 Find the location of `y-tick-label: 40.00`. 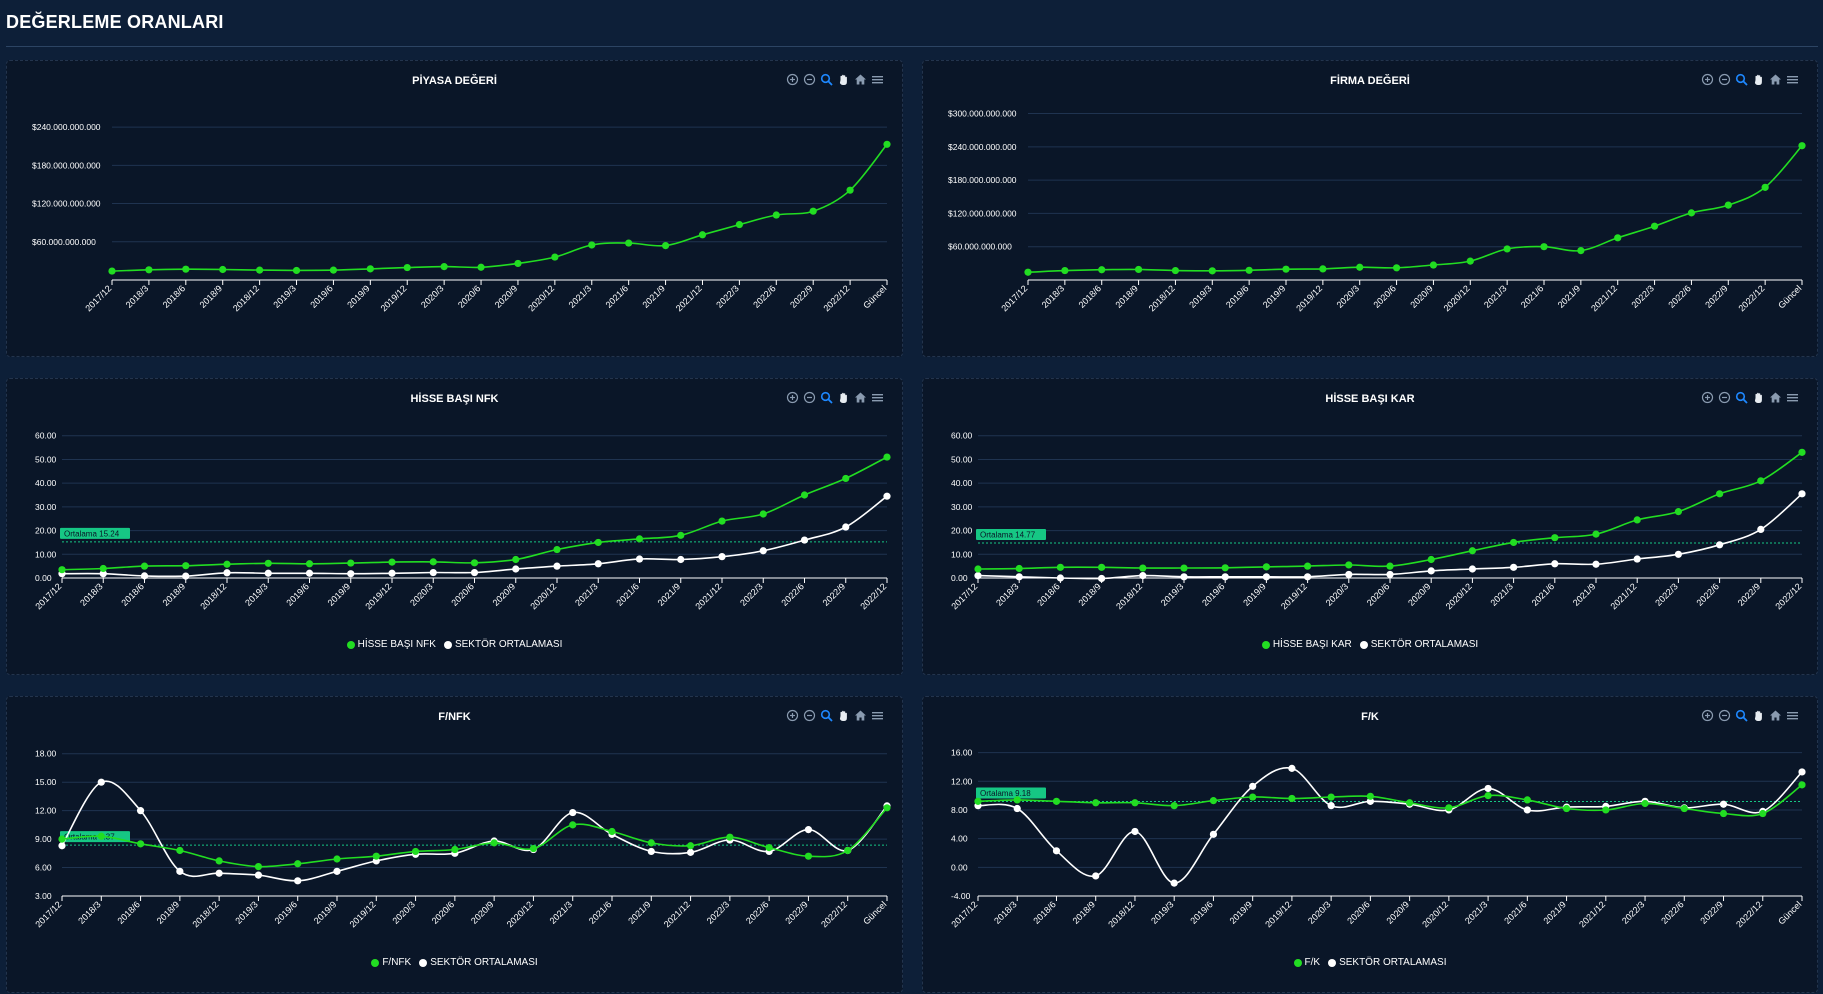

y-tick-label: 40.00 is located at coordinates (46, 483).